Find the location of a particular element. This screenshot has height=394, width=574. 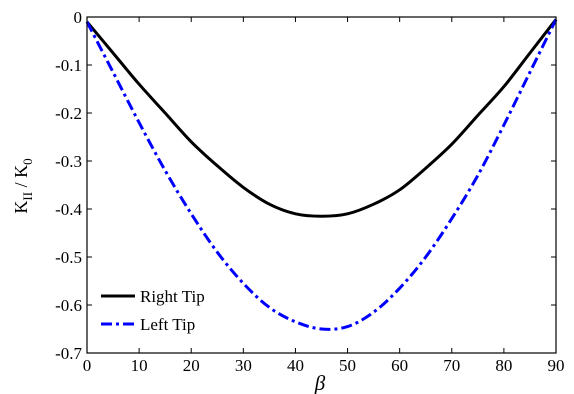

x-tick-label: 30 is located at coordinates (243, 365).